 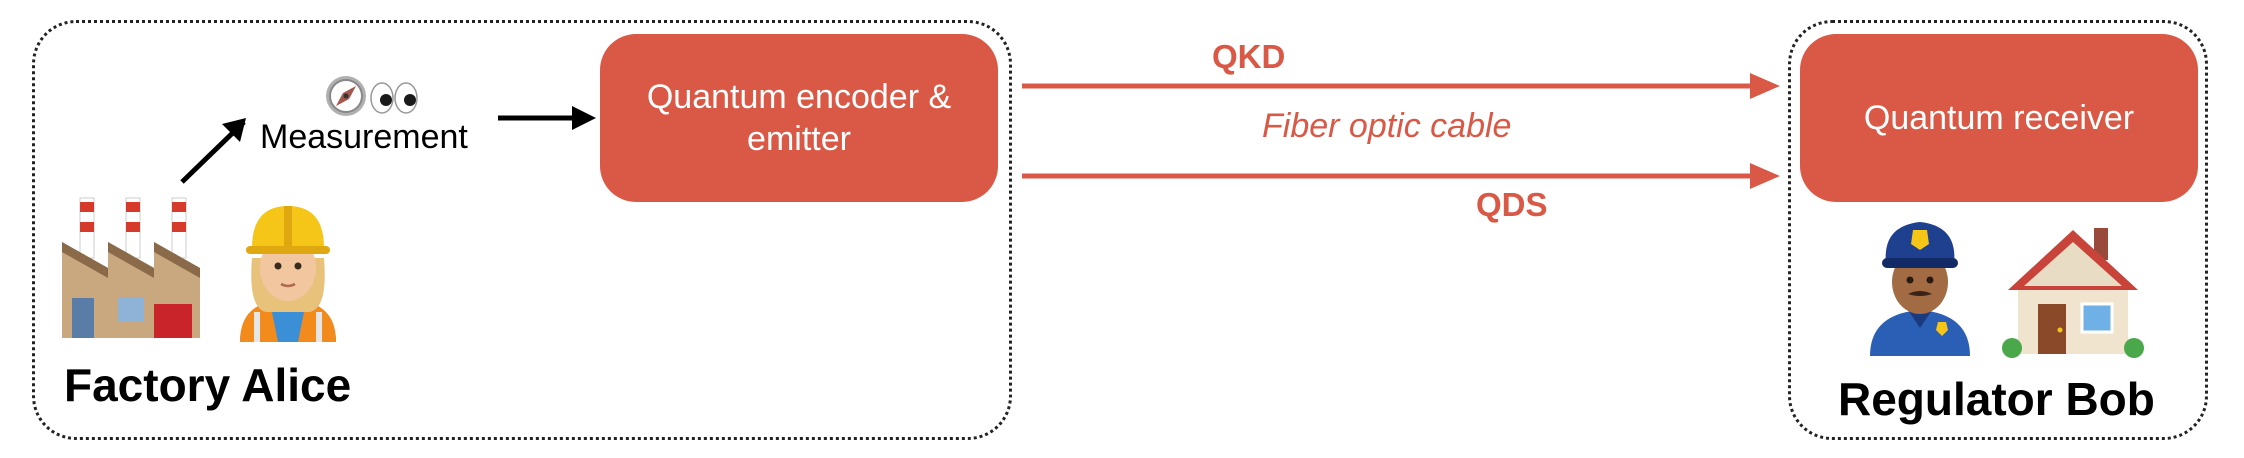 What do you see at coordinates (1249, 56) in the screenshot?
I see `qkd-label: QKD` at bounding box center [1249, 56].